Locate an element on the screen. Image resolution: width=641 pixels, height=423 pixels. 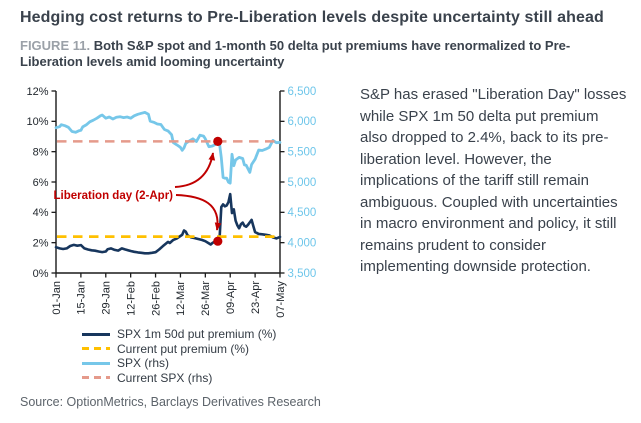
legend-label: Current SPX (rhs) is located at coordinates (165, 377).